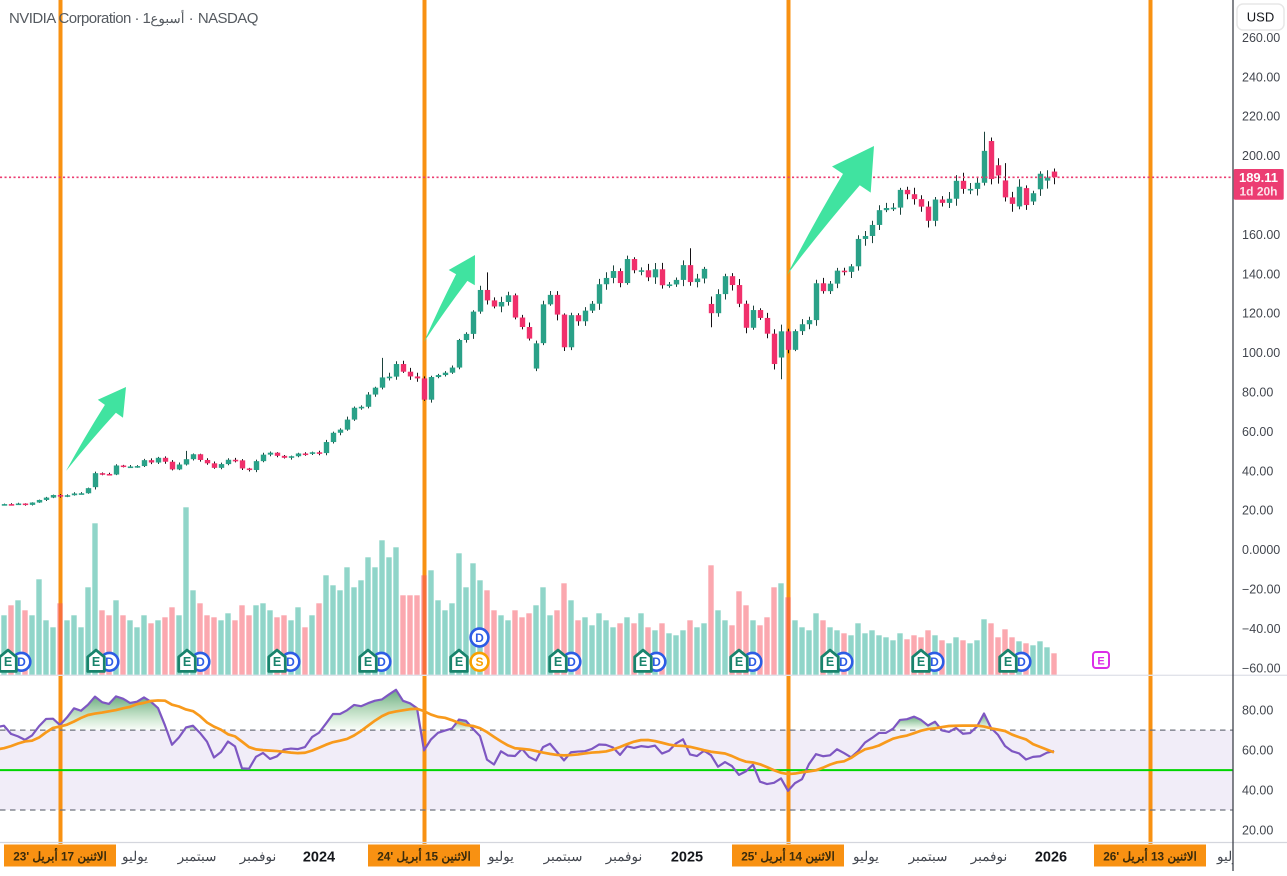 Image resolution: width=1287 pixels, height=876 pixels. Describe the element at coordinates (1261, 353) in the screenshot. I see `svg-text: 100.00` at that location.